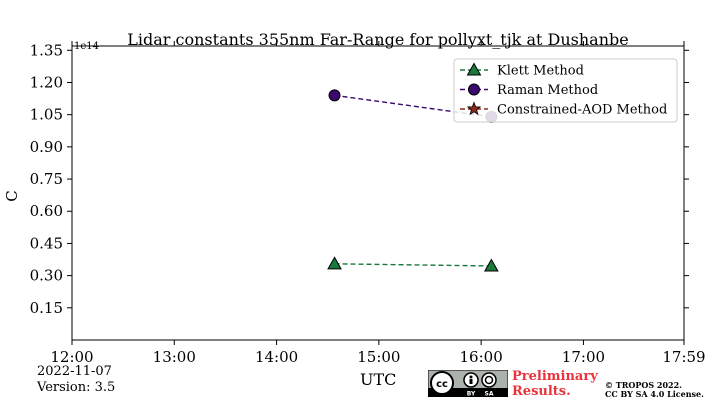  I want to click on svg-text: BY, so click(471, 394).